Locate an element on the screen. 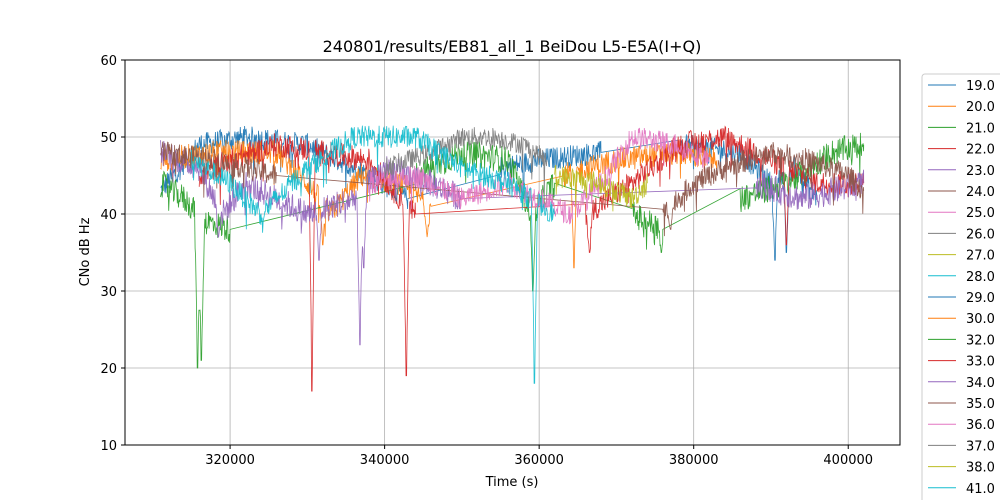  legend-label: 23.0 is located at coordinates (980, 171).